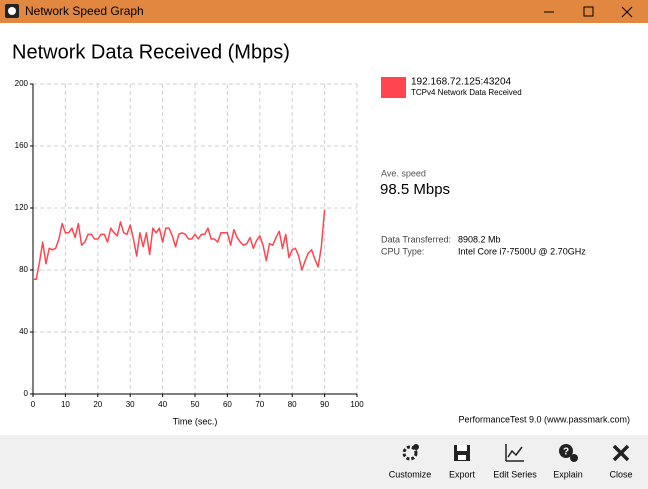  Describe the element at coordinates (179, 245) in the screenshot. I see `data-line` at that location.